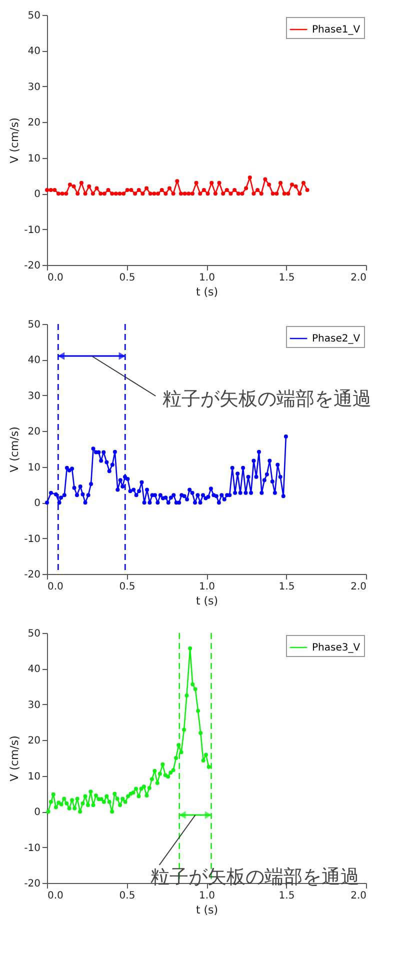  Describe the element at coordinates (336, 648) in the screenshot. I see `legend-label: Phase3_V` at that location.